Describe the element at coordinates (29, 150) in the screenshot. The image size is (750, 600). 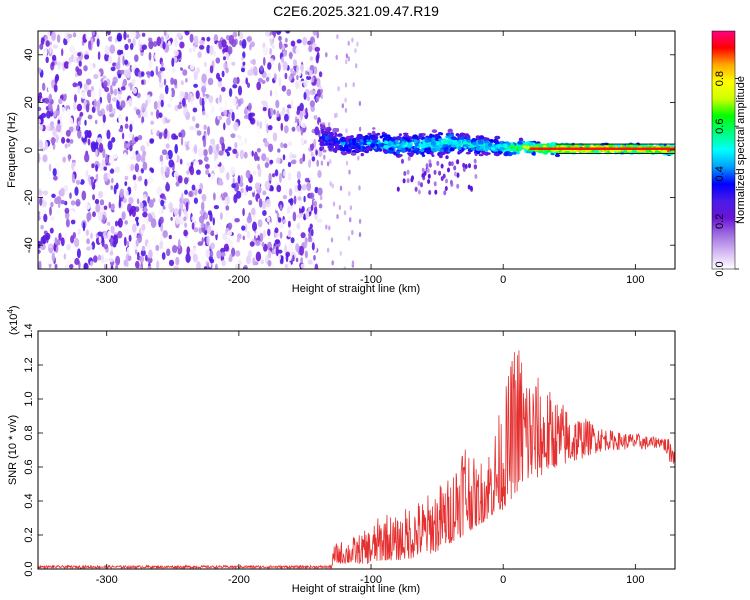
I see `y-tick-label: 0` at that location.